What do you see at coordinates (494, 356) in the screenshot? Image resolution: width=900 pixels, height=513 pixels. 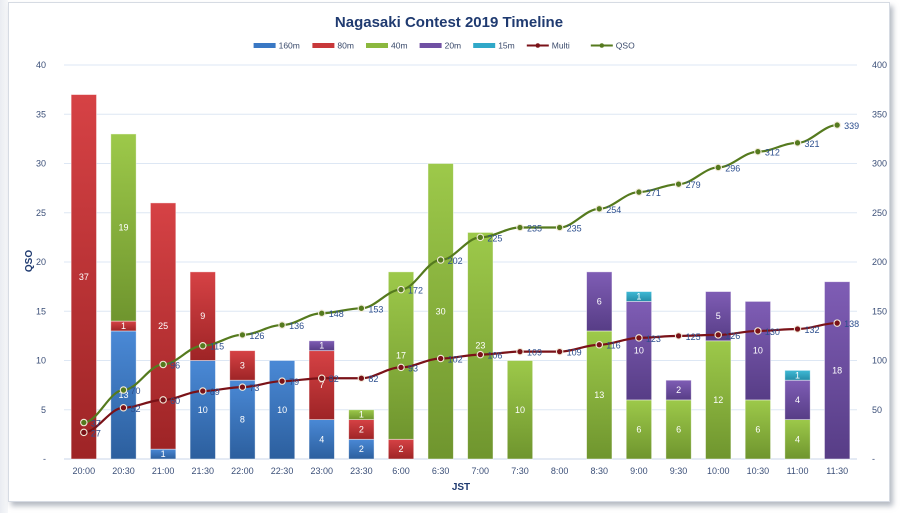 I see `point-label-Multi: 106` at bounding box center [494, 356].